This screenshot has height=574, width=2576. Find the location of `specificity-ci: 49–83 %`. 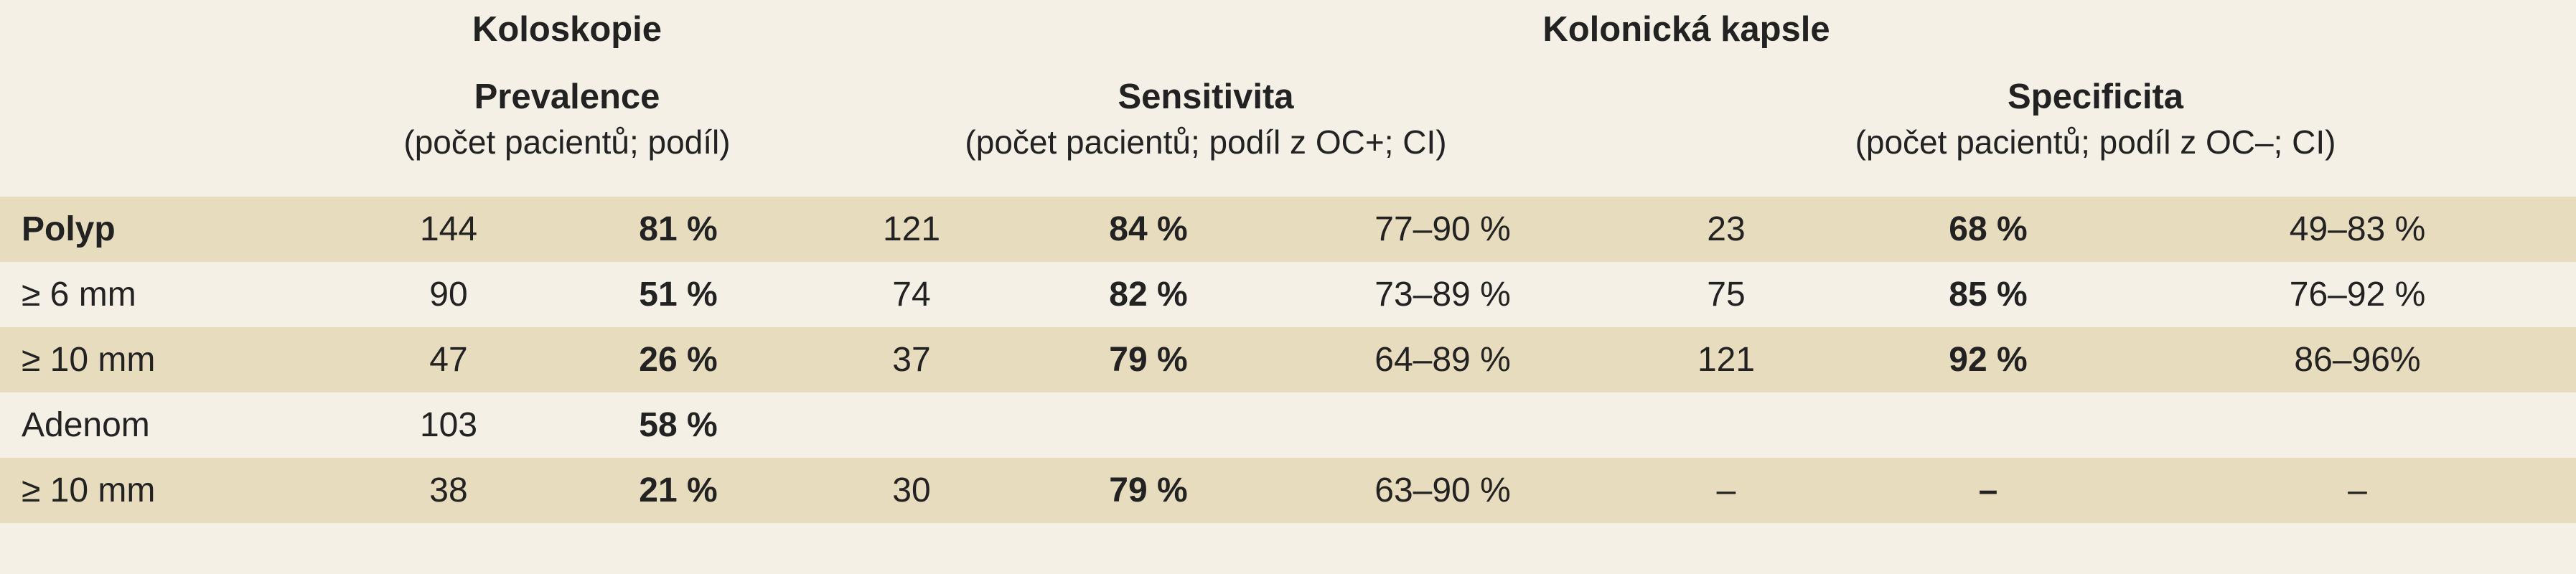

specificity-ci: 49–83 % is located at coordinates (2358, 230).